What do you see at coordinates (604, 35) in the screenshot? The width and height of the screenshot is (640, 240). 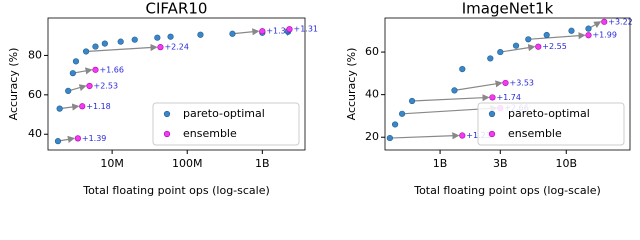 I see `gain-label: +1.99` at bounding box center [604, 35].